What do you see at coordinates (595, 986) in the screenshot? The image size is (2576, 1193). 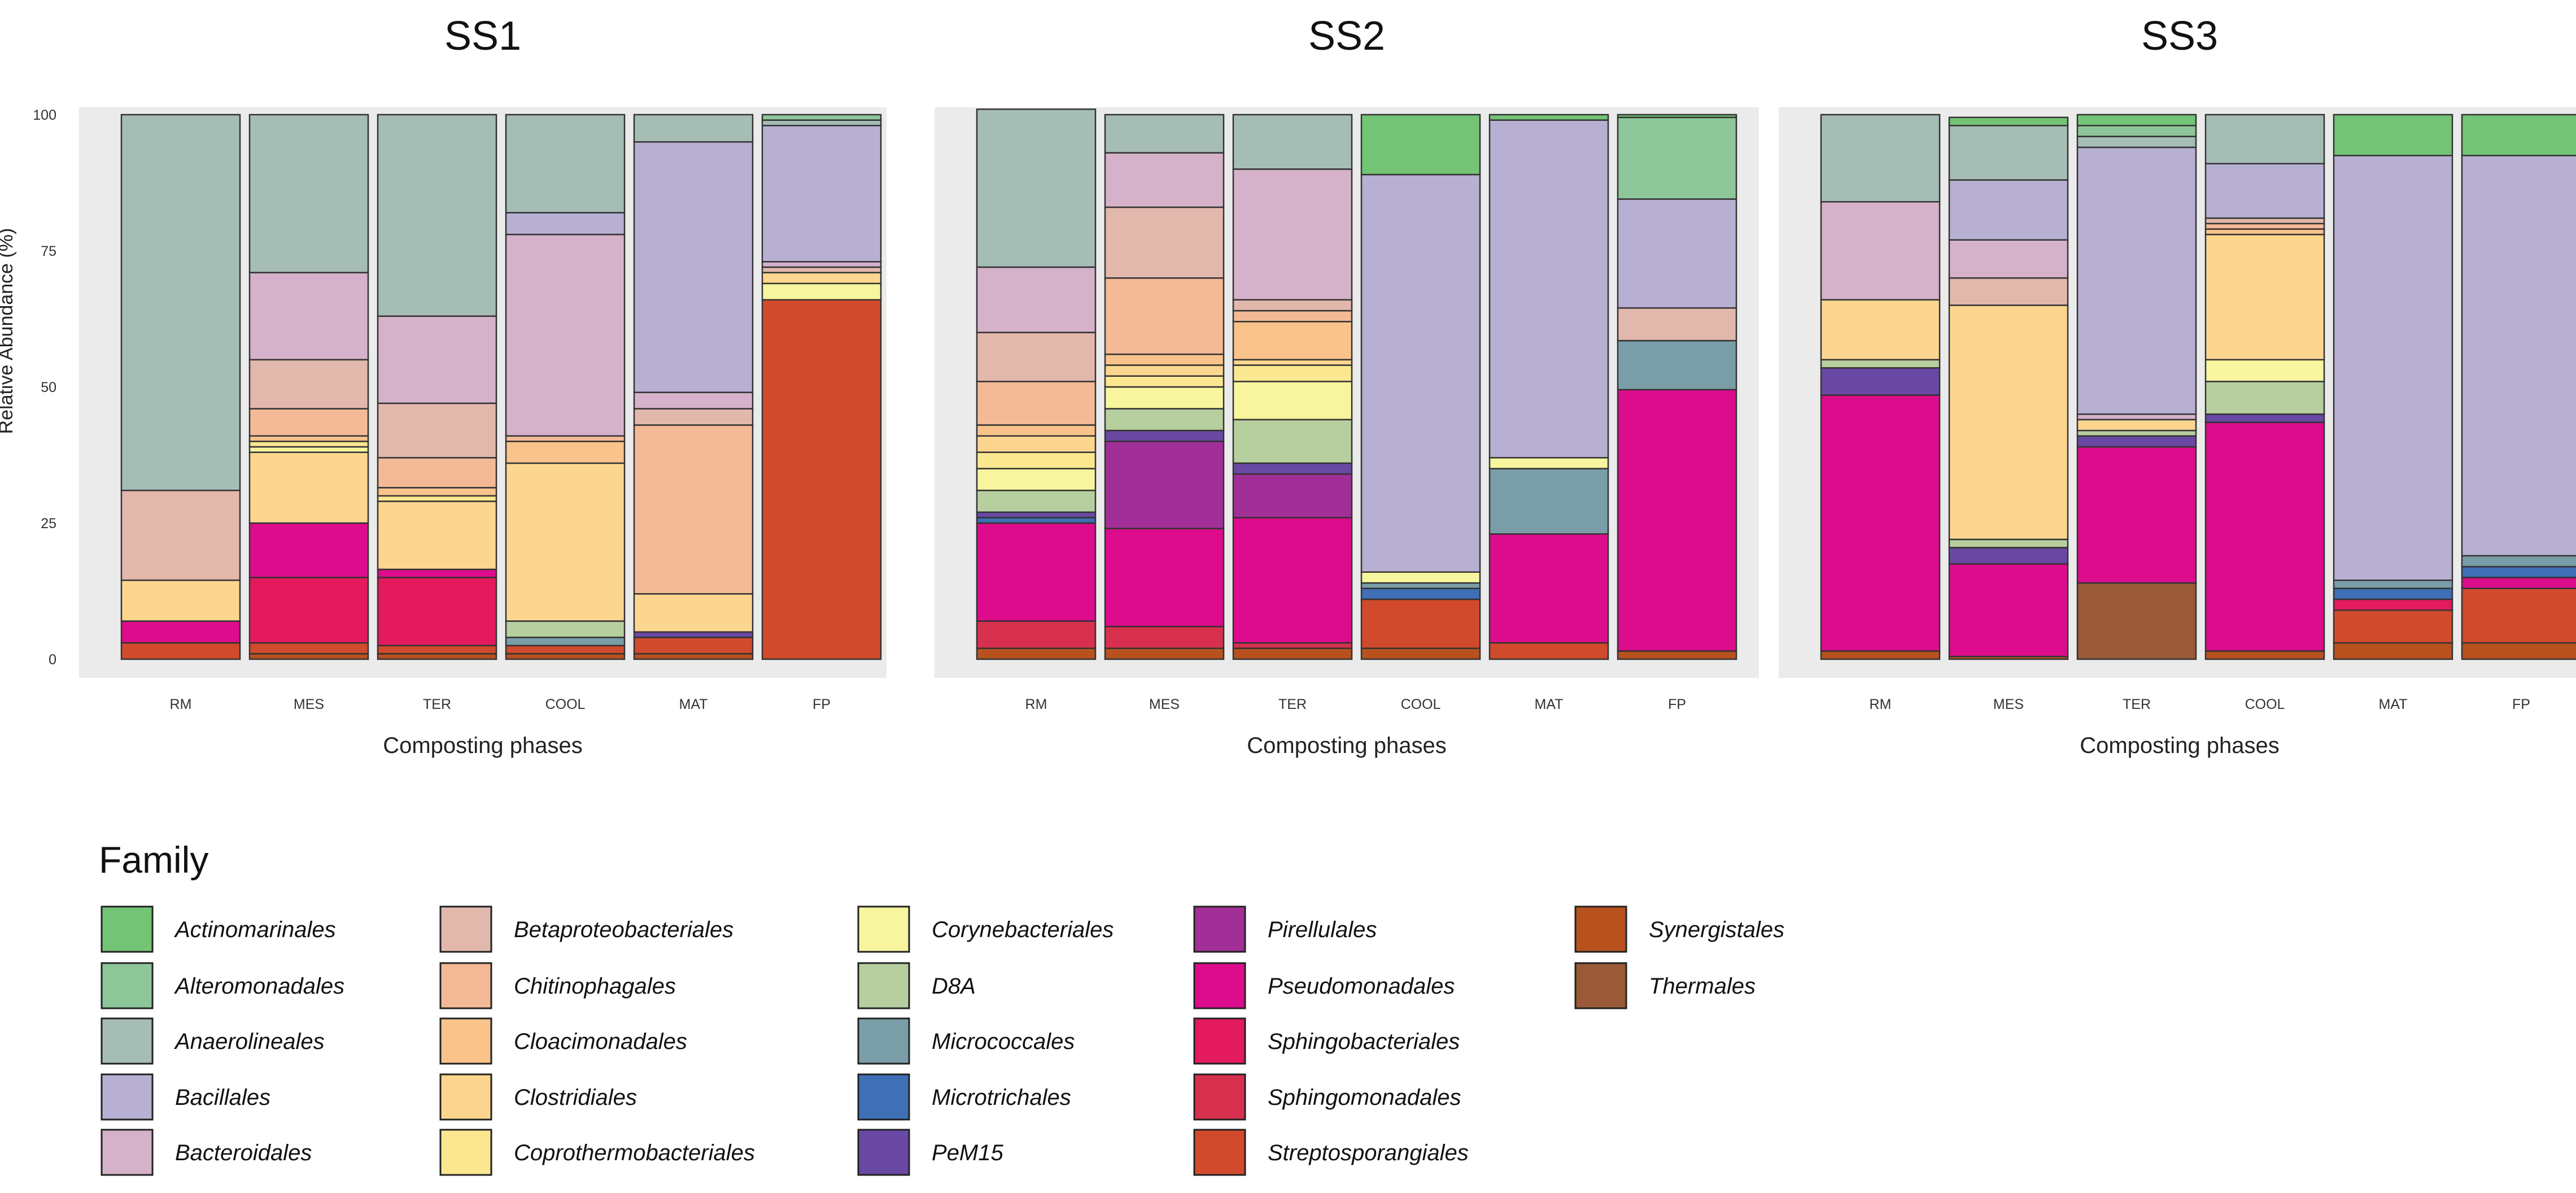 I see `legend-label: Chitinophagales` at bounding box center [595, 986].